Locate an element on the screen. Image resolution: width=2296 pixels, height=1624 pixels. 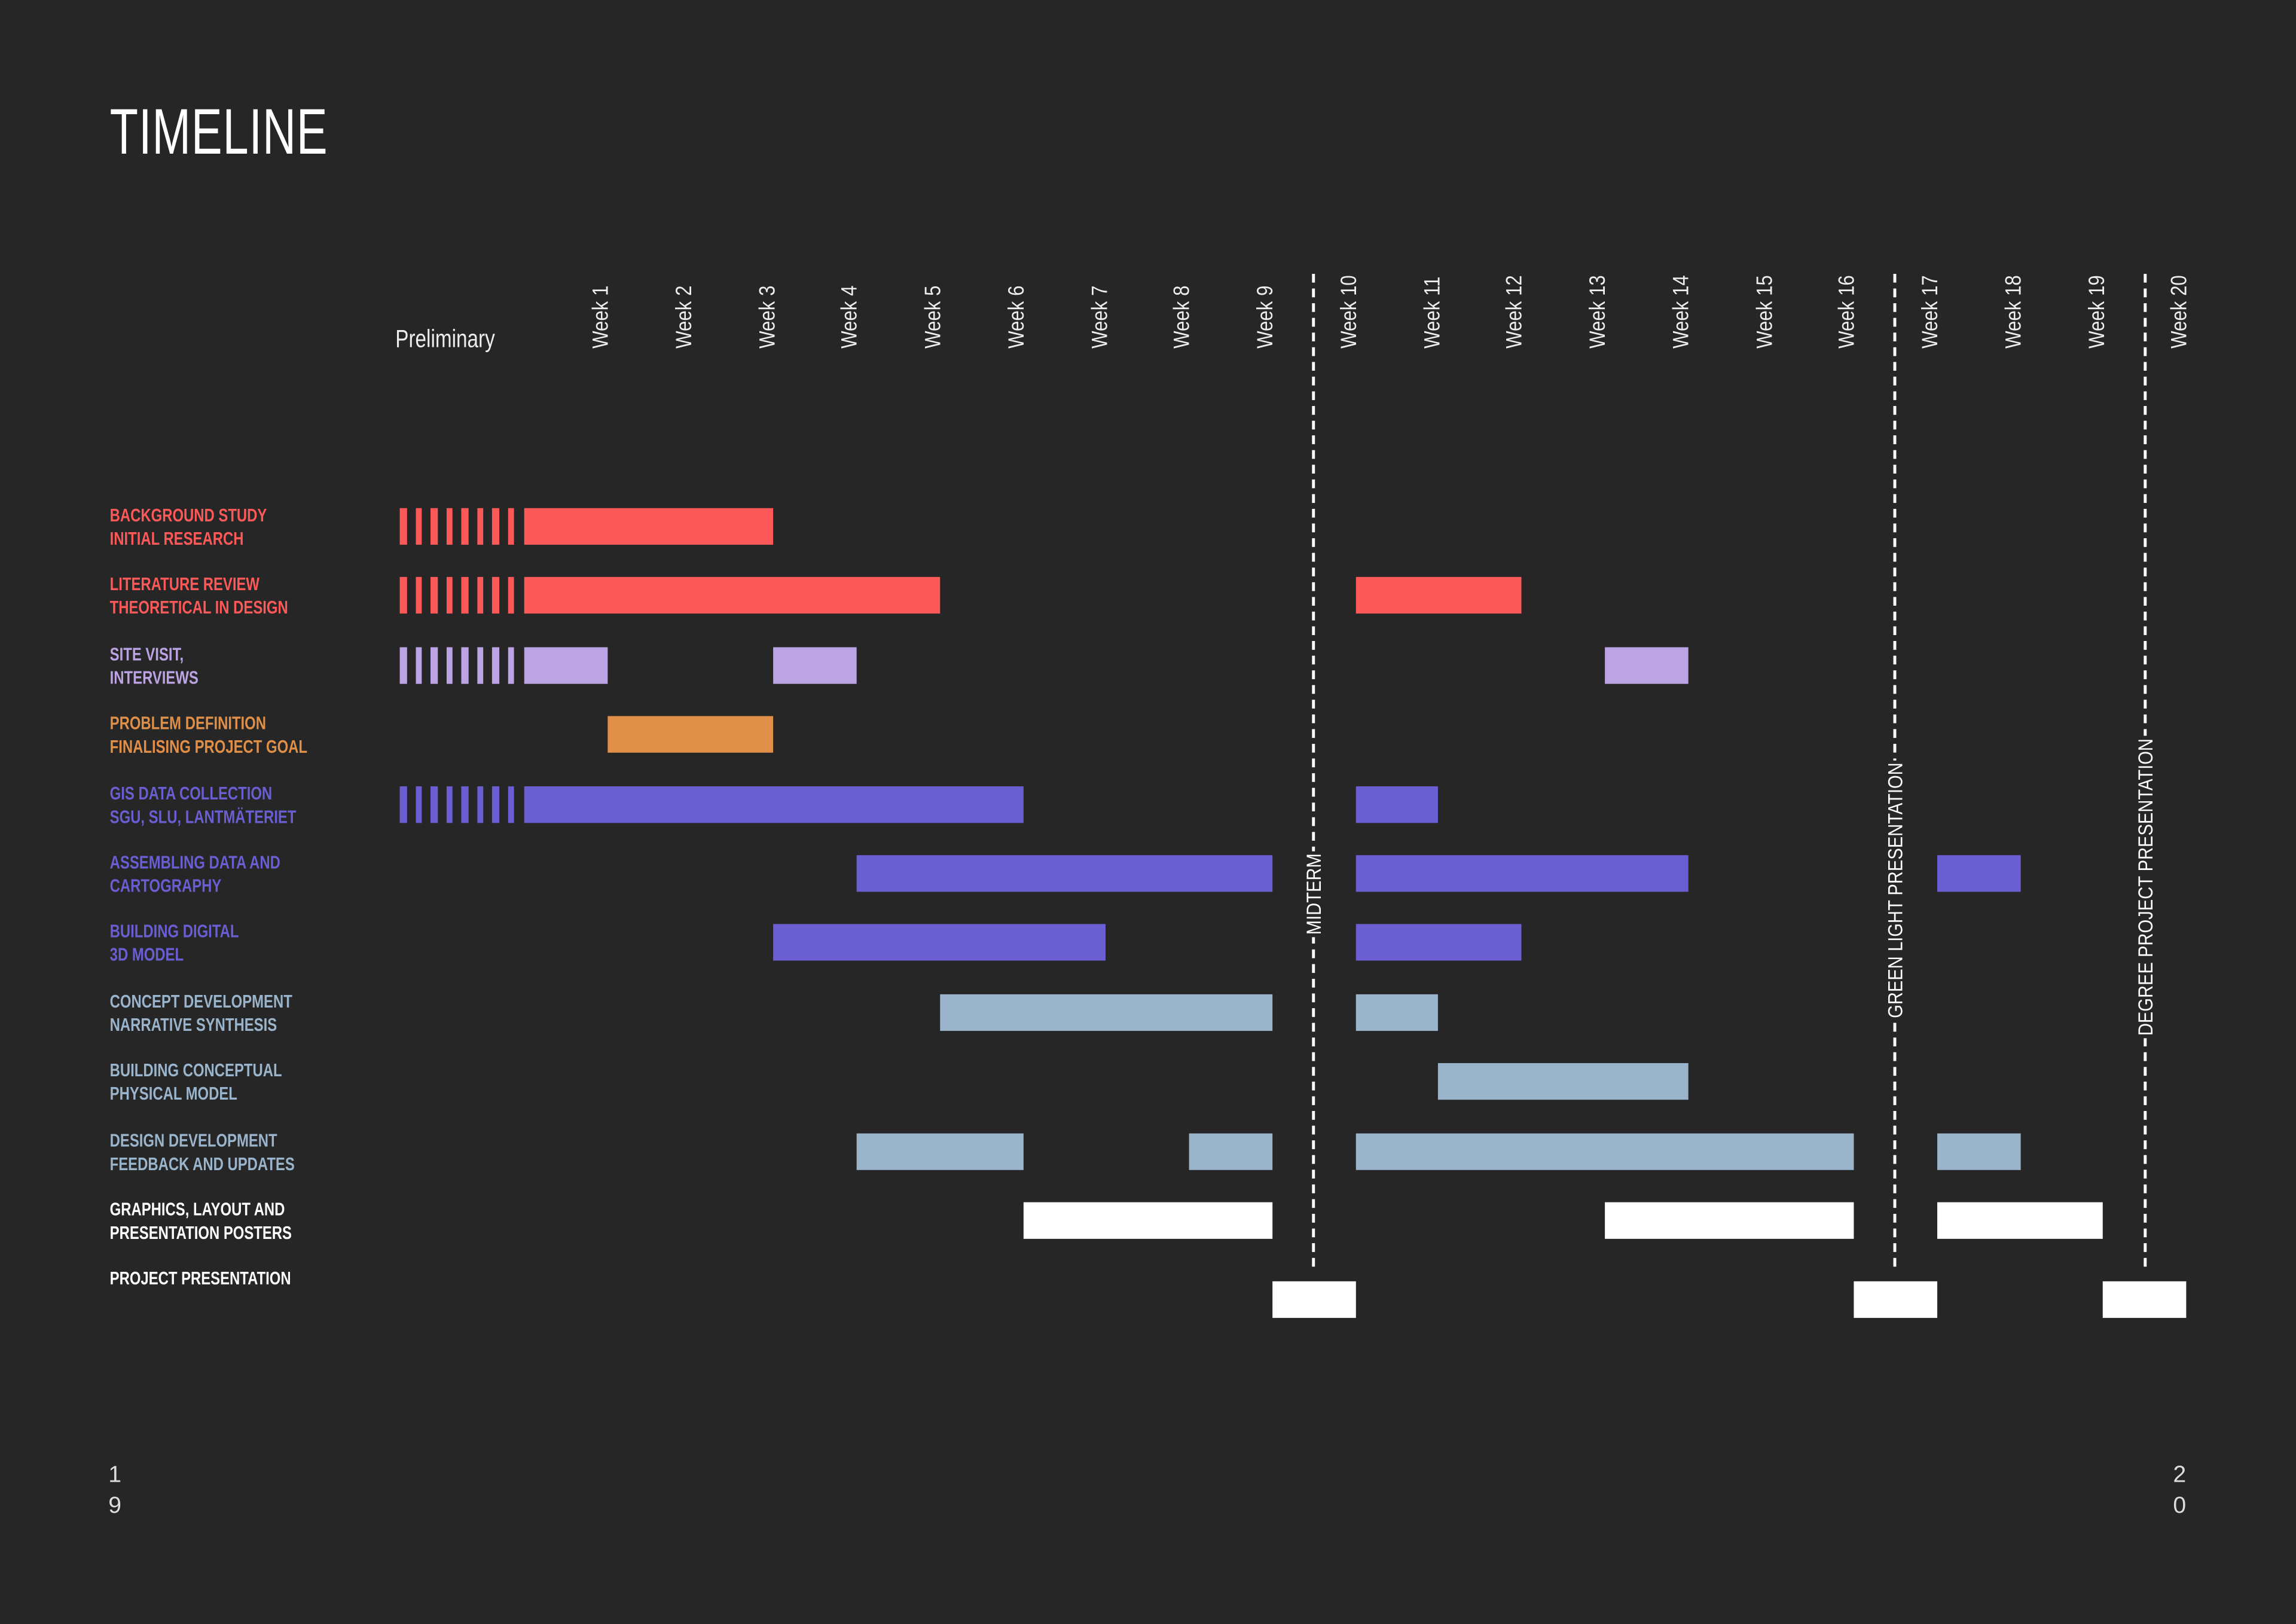
week-label: Week 9 is located at coordinates (1265, 317).